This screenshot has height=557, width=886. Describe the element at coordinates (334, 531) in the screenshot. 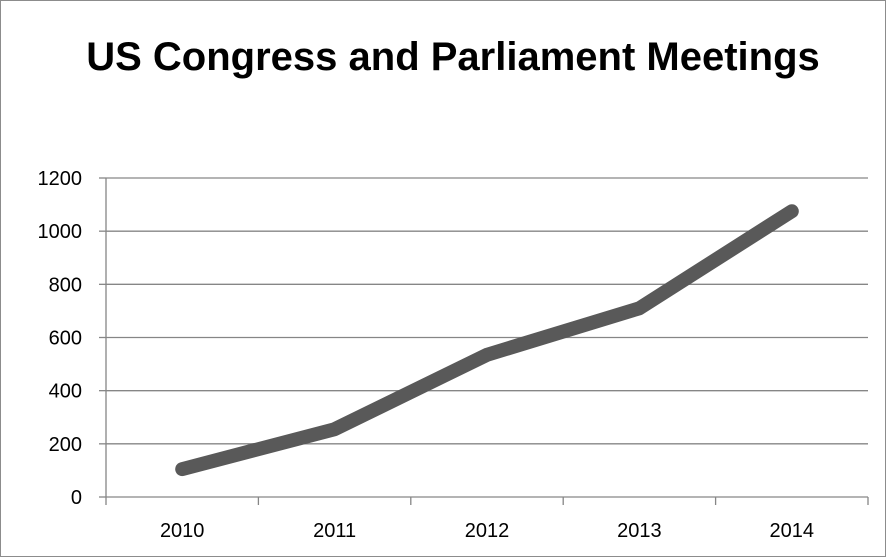

I see `x-tick-label: 2011` at that location.